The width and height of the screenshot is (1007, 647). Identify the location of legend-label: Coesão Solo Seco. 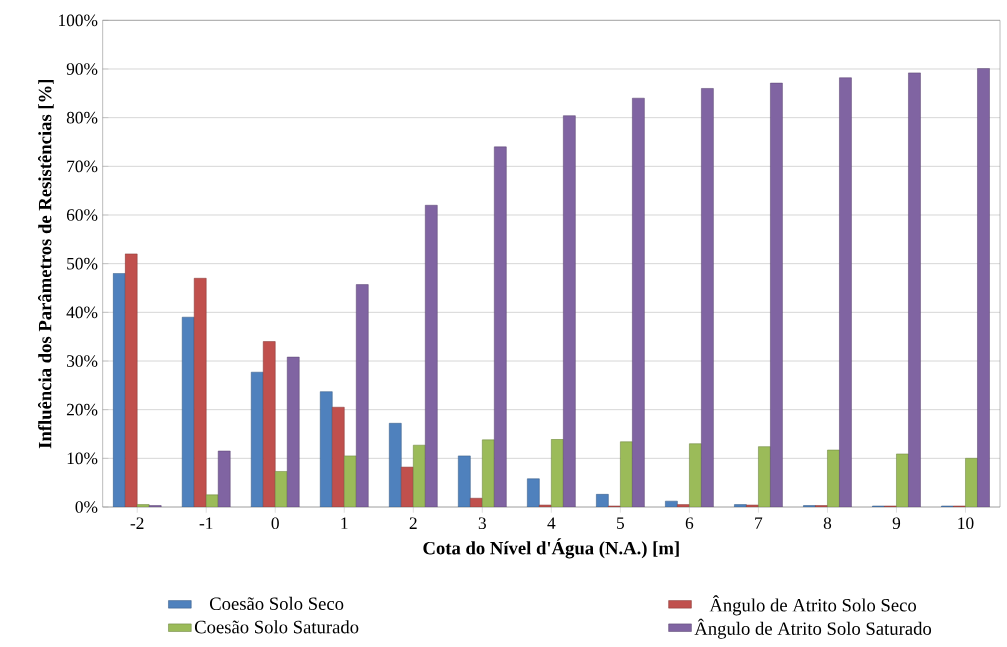
(276, 603).